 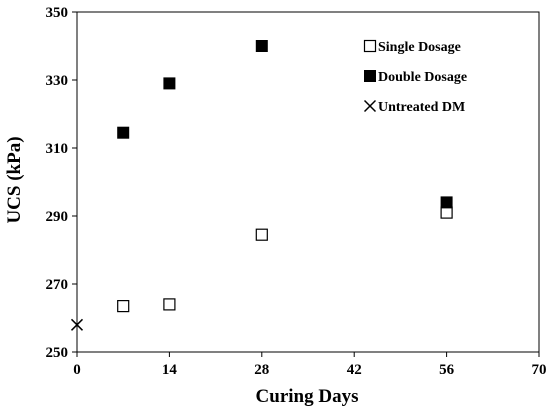 I want to click on legend: Single Dosage Double Dosage Untreated DM, so click(x=415, y=77).